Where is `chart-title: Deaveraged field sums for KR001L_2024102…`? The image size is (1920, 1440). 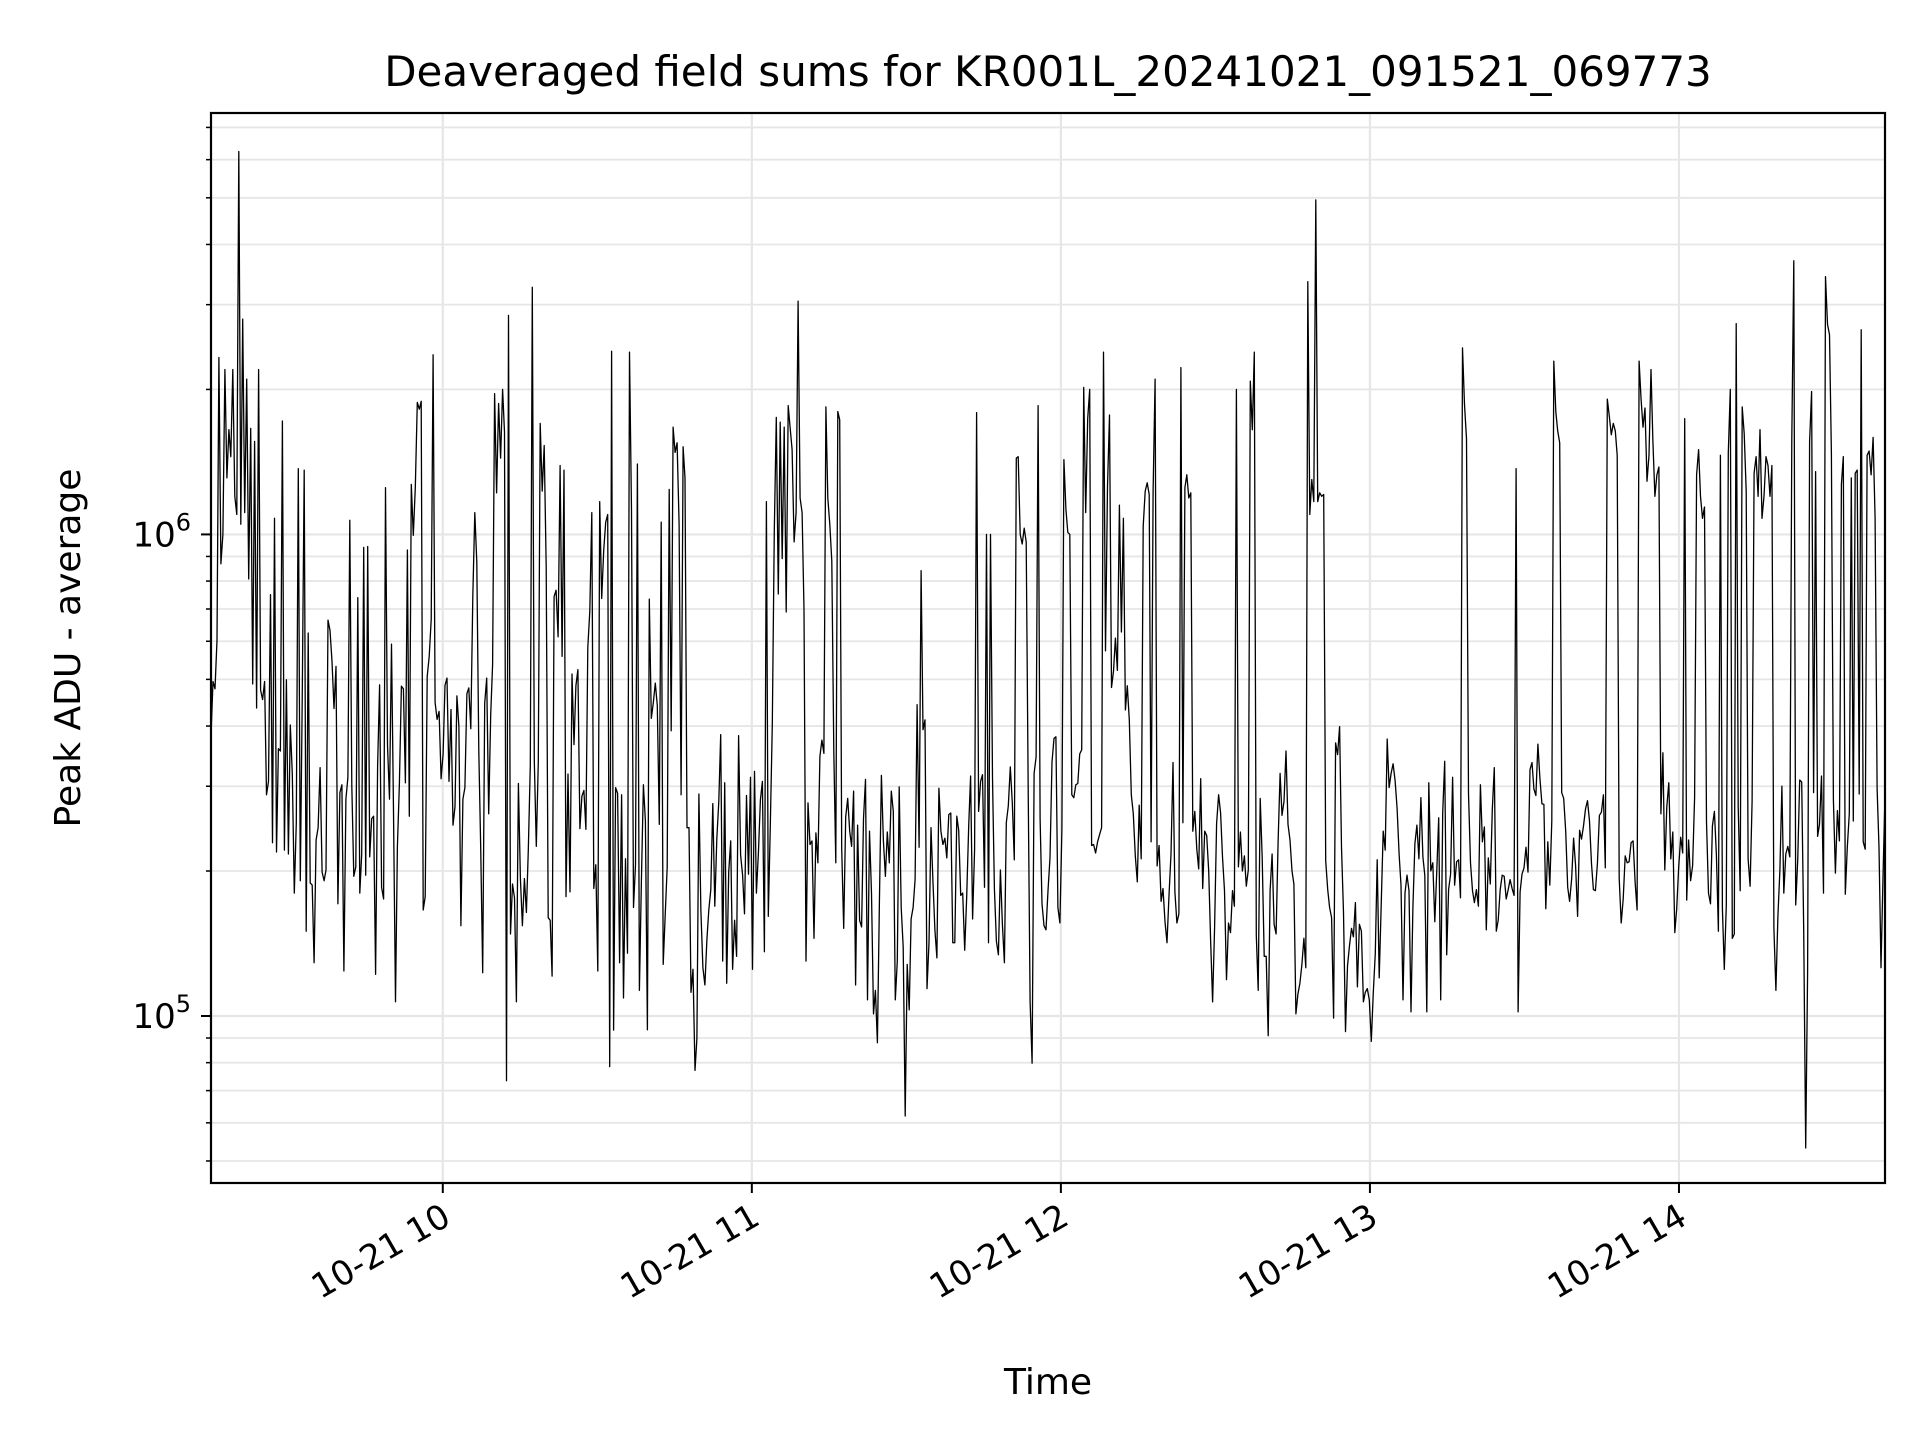 chart-title: Deaveraged field sums for KR001L_2024102… is located at coordinates (1048, 71).